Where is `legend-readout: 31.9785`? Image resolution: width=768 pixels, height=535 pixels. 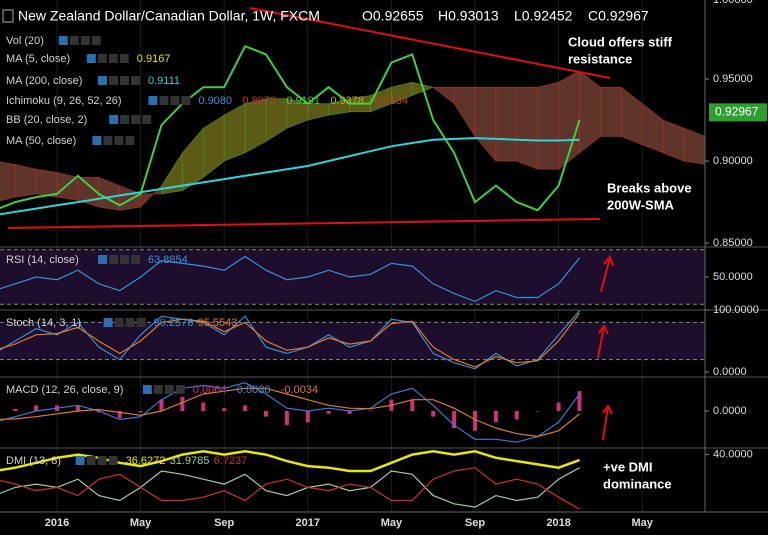 legend-readout: 31.9785 is located at coordinates (190, 461).